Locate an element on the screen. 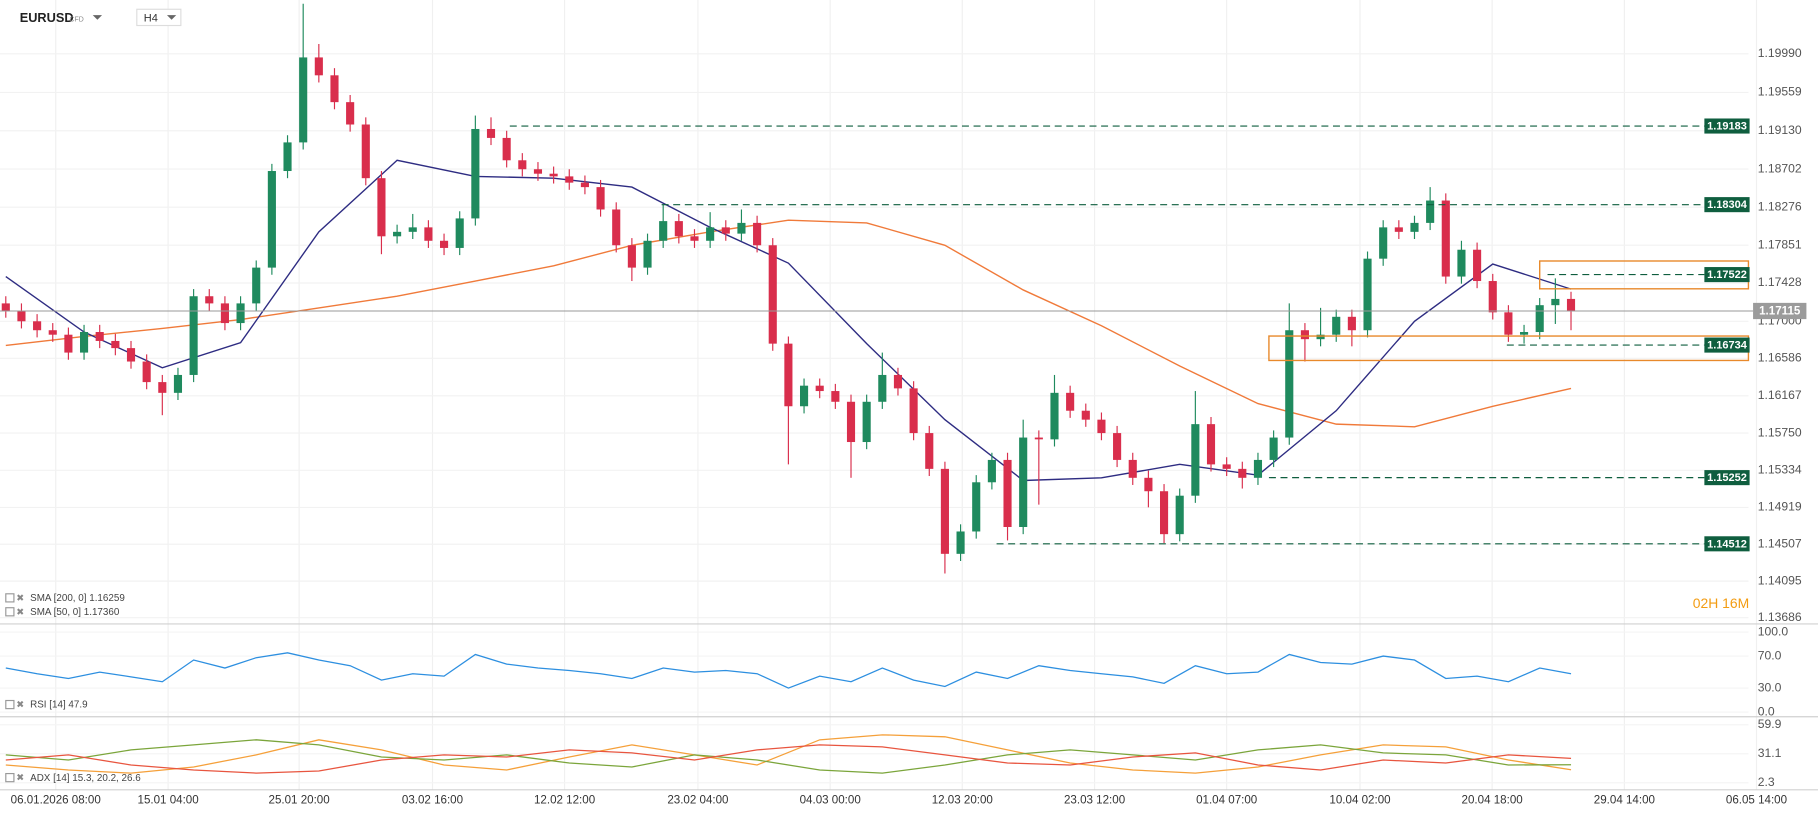 The image size is (1818, 813). timeframe-box is located at coordinates (159, 17).